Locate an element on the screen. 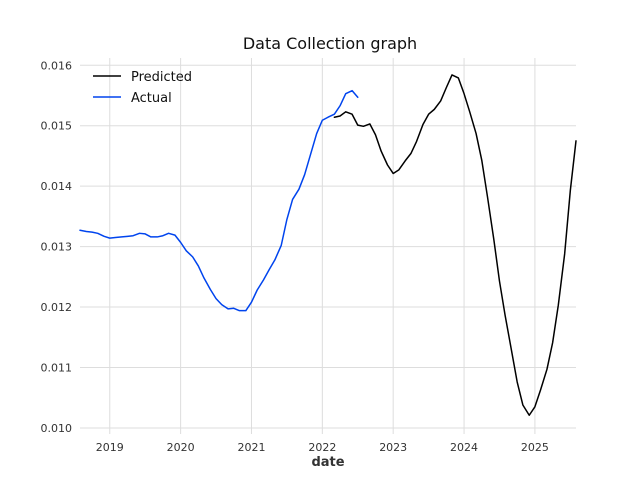 This screenshot has width=640, height=480. legend-label-predicted: Predicted is located at coordinates (161, 77).